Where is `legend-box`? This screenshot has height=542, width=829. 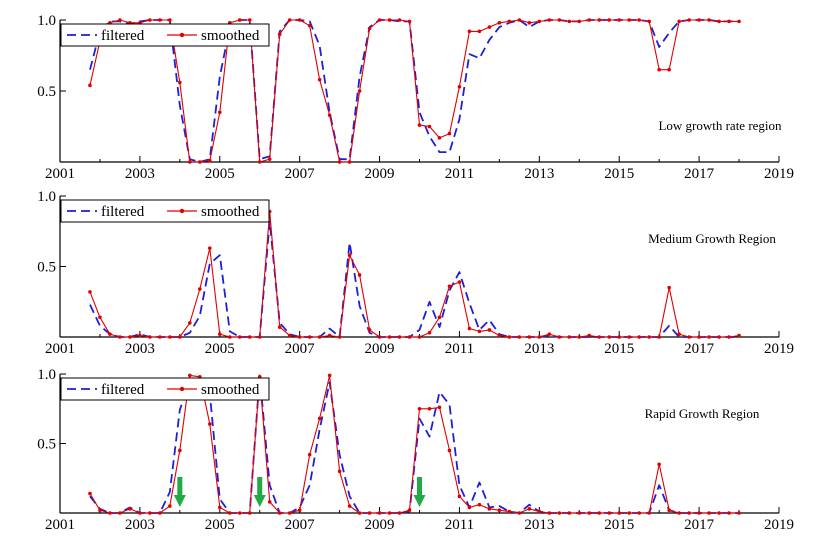 legend-box is located at coordinates (165, 35).